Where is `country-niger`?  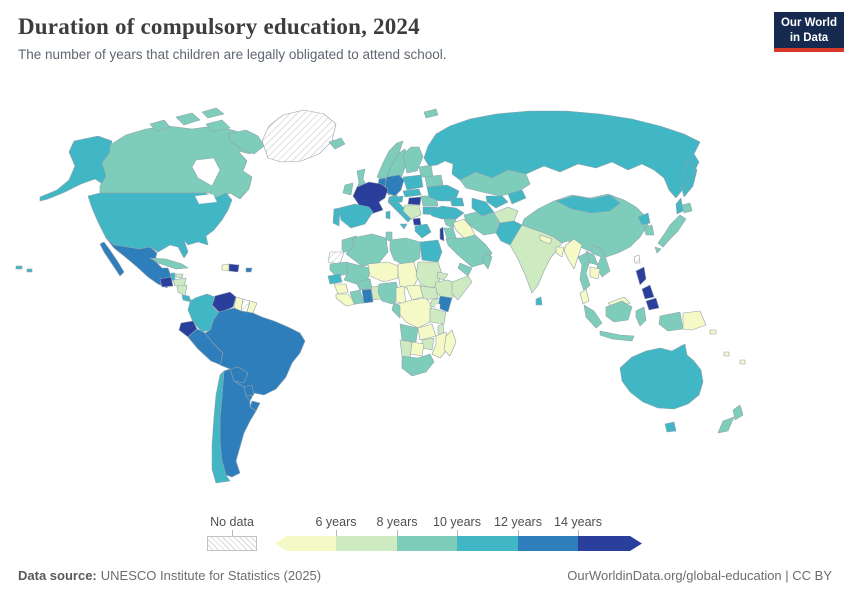 country-niger is located at coordinates (383, 272).